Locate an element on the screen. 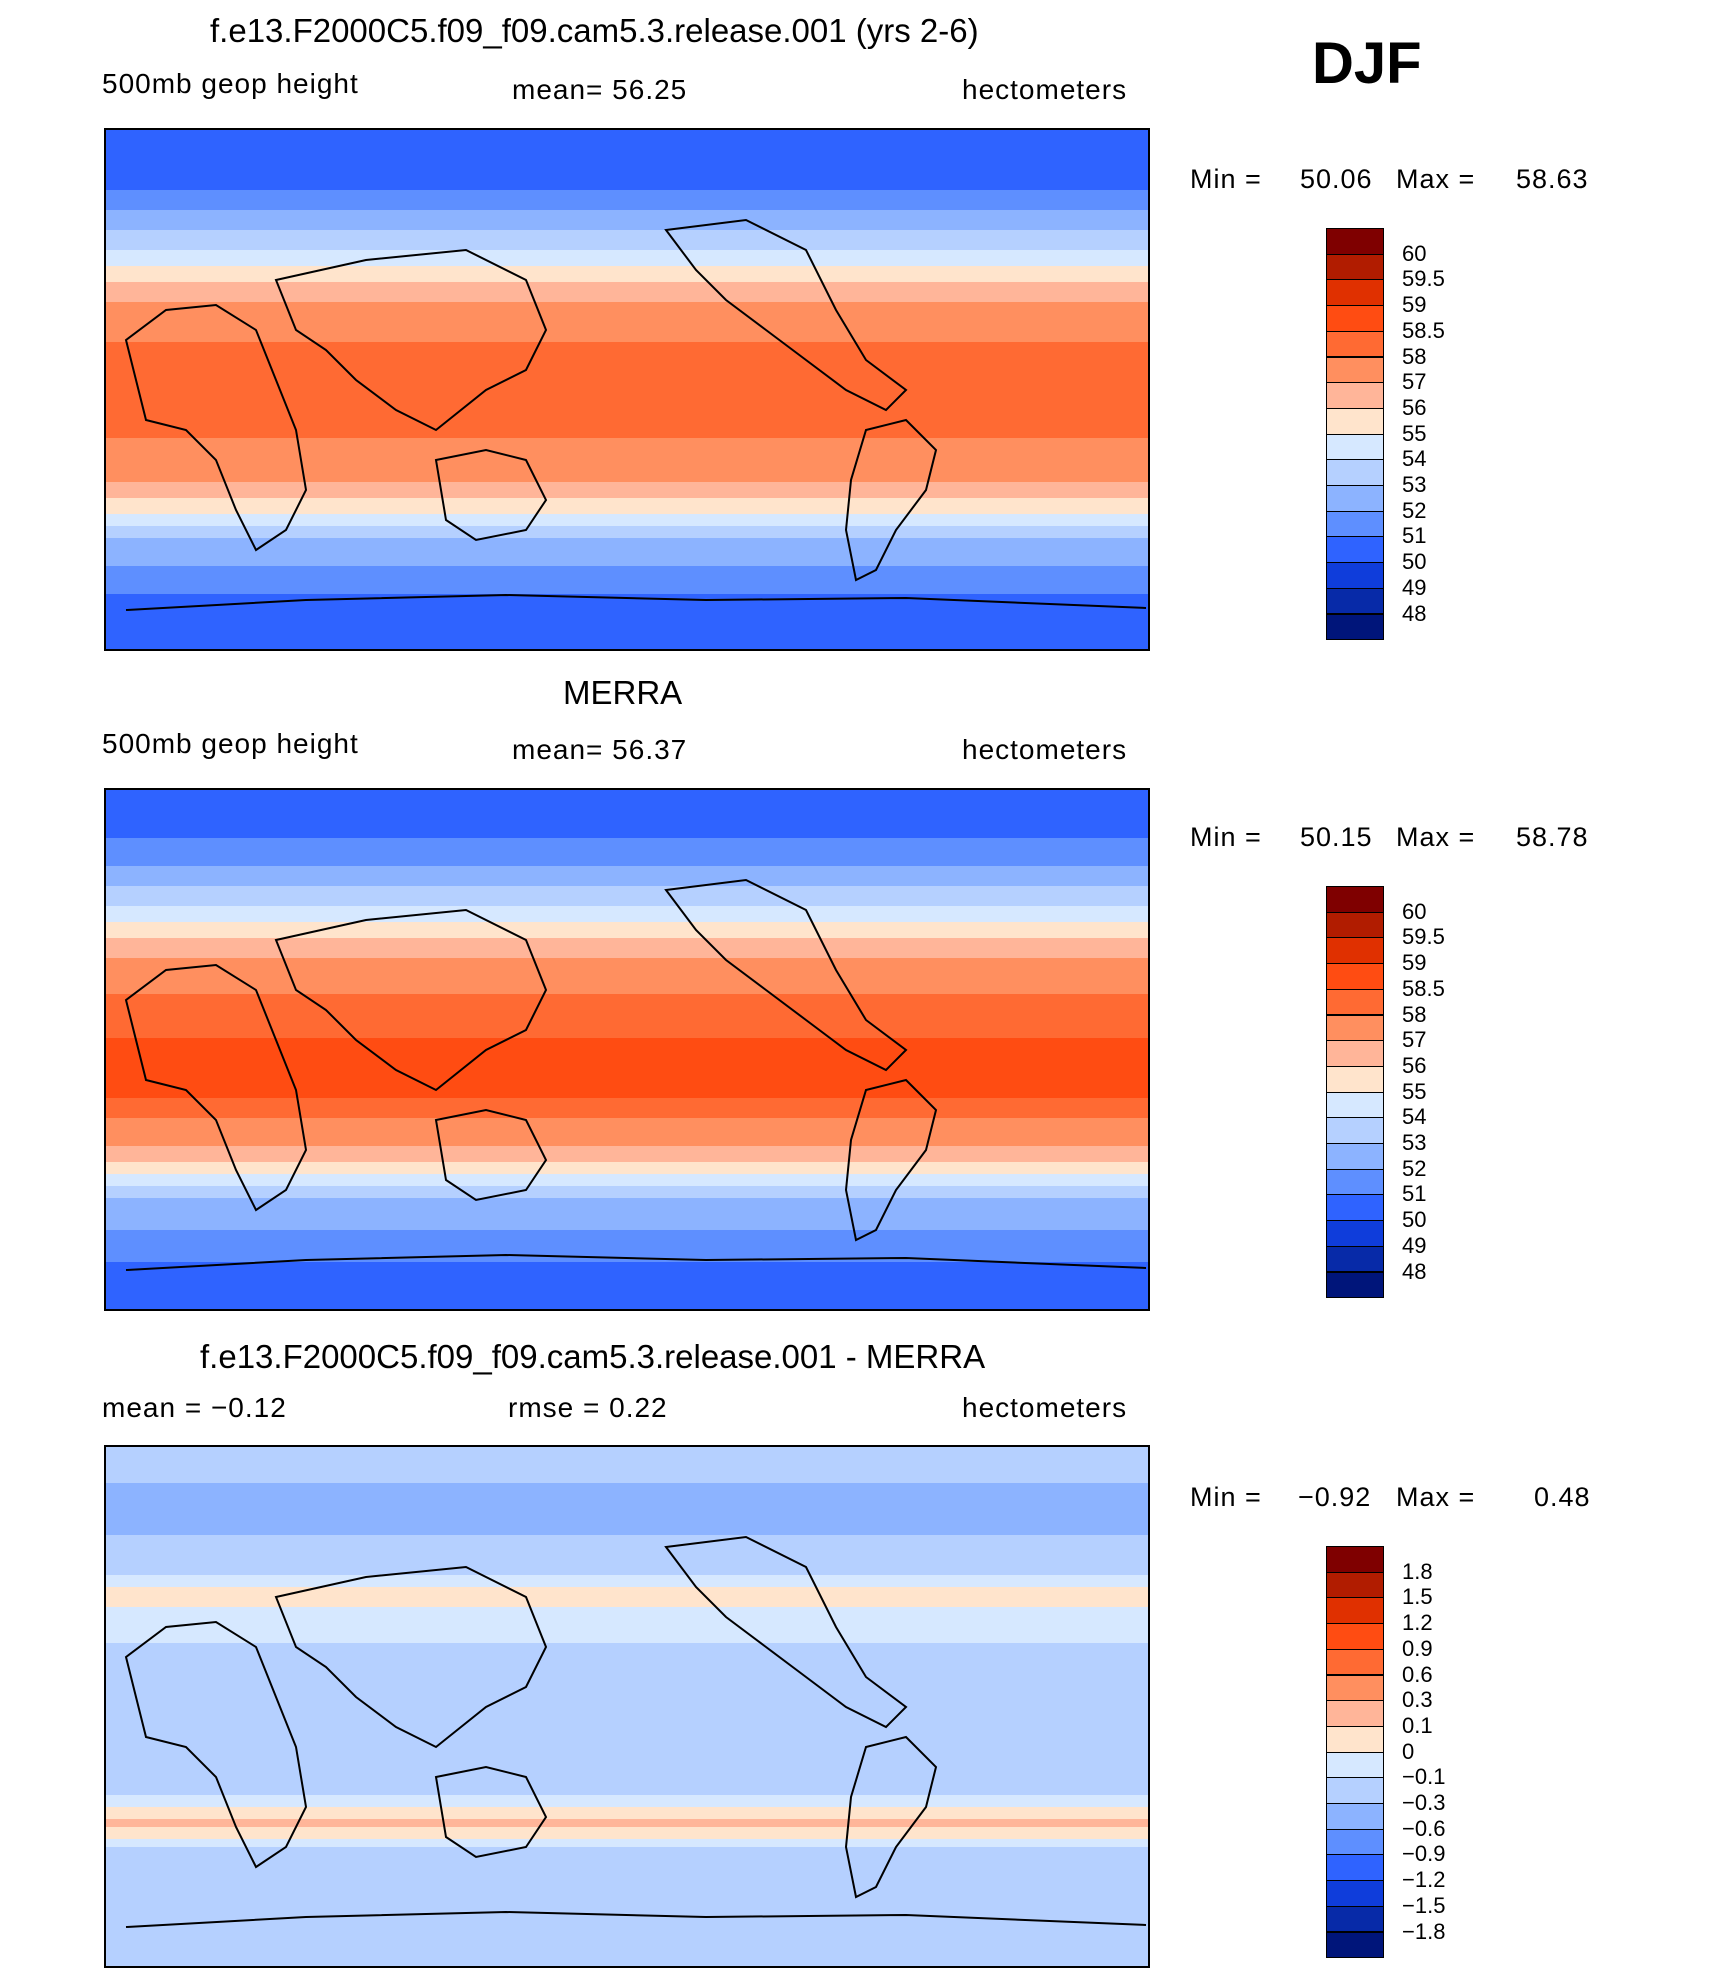  colorbar-label: −0.6 is located at coordinates (1424, 1828).